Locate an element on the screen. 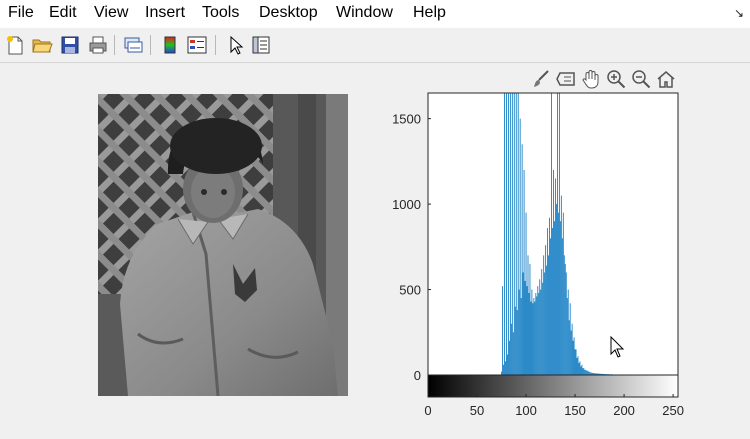 The height and width of the screenshot is (439, 750). link-plot-icon is located at coordinates (133, 45).